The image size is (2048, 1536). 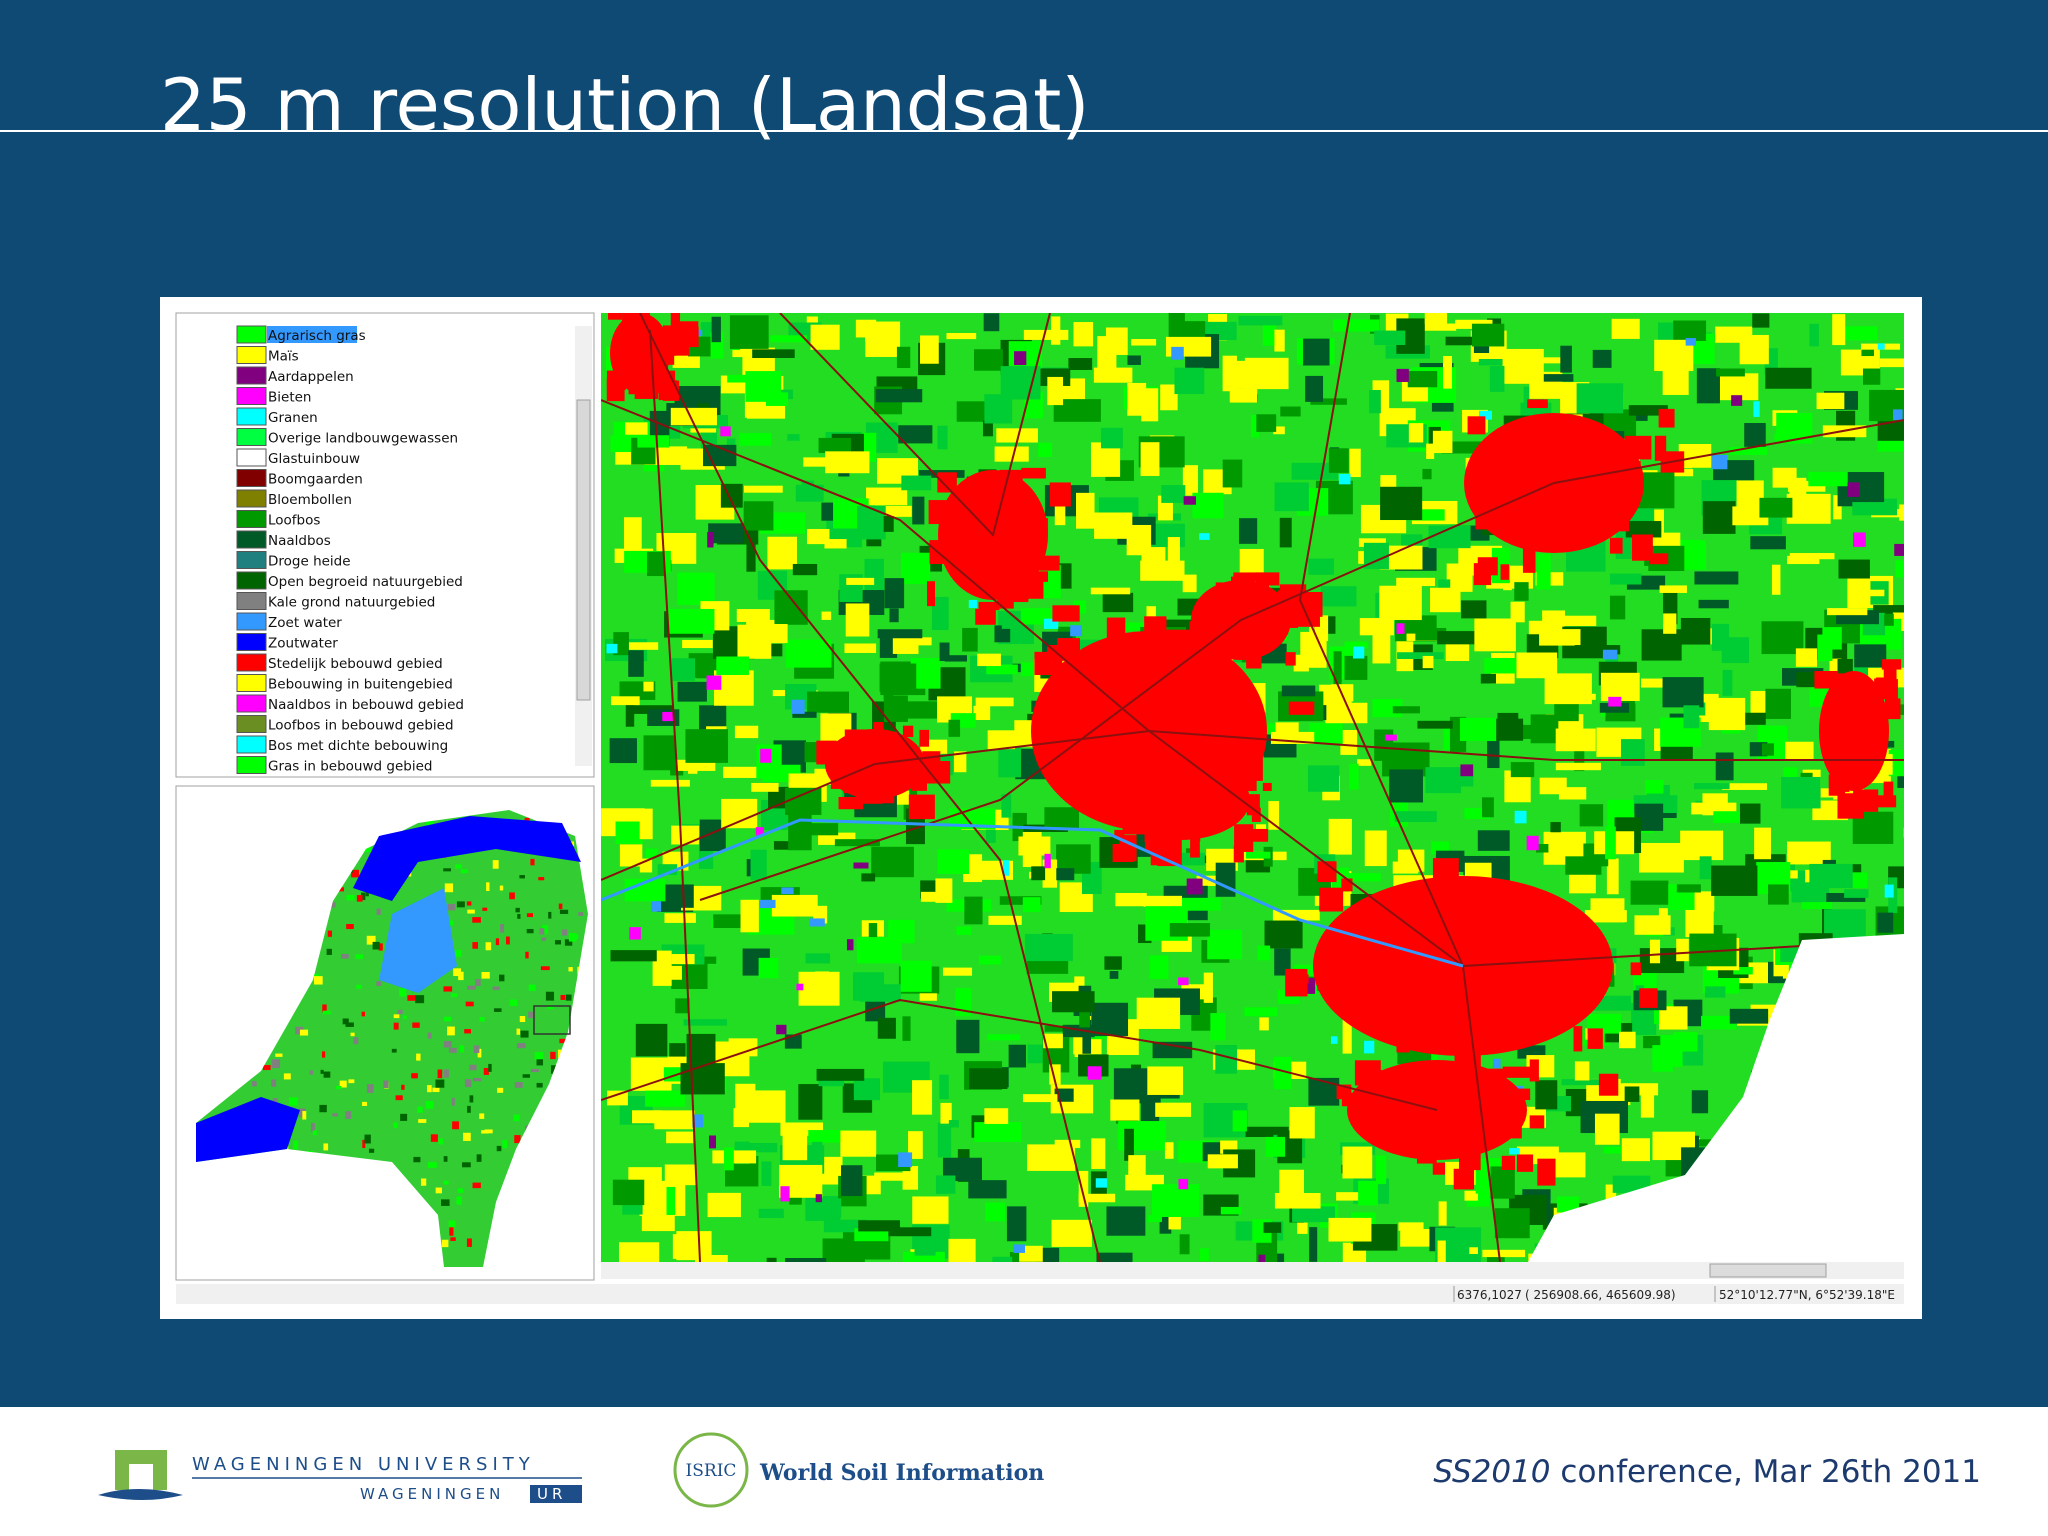 I want to click on wur-ur-box, so click(x=556, y=1494).